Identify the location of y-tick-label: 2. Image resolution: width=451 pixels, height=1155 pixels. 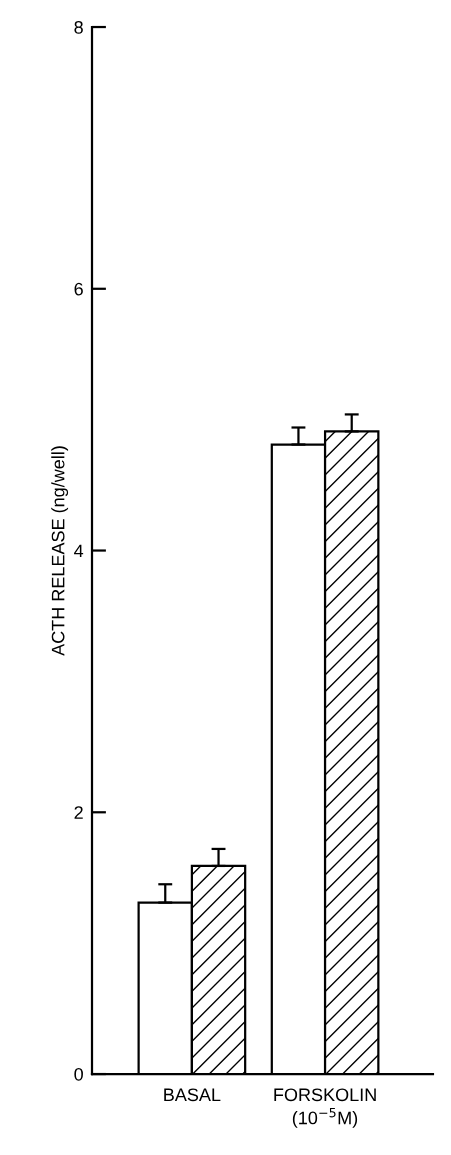
(78, 812).